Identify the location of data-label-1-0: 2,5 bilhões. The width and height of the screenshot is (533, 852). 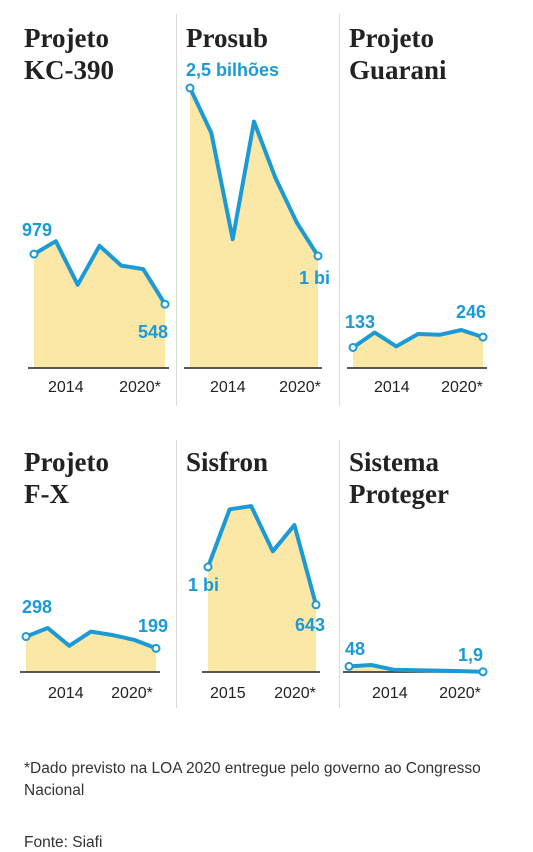
(232, 70).